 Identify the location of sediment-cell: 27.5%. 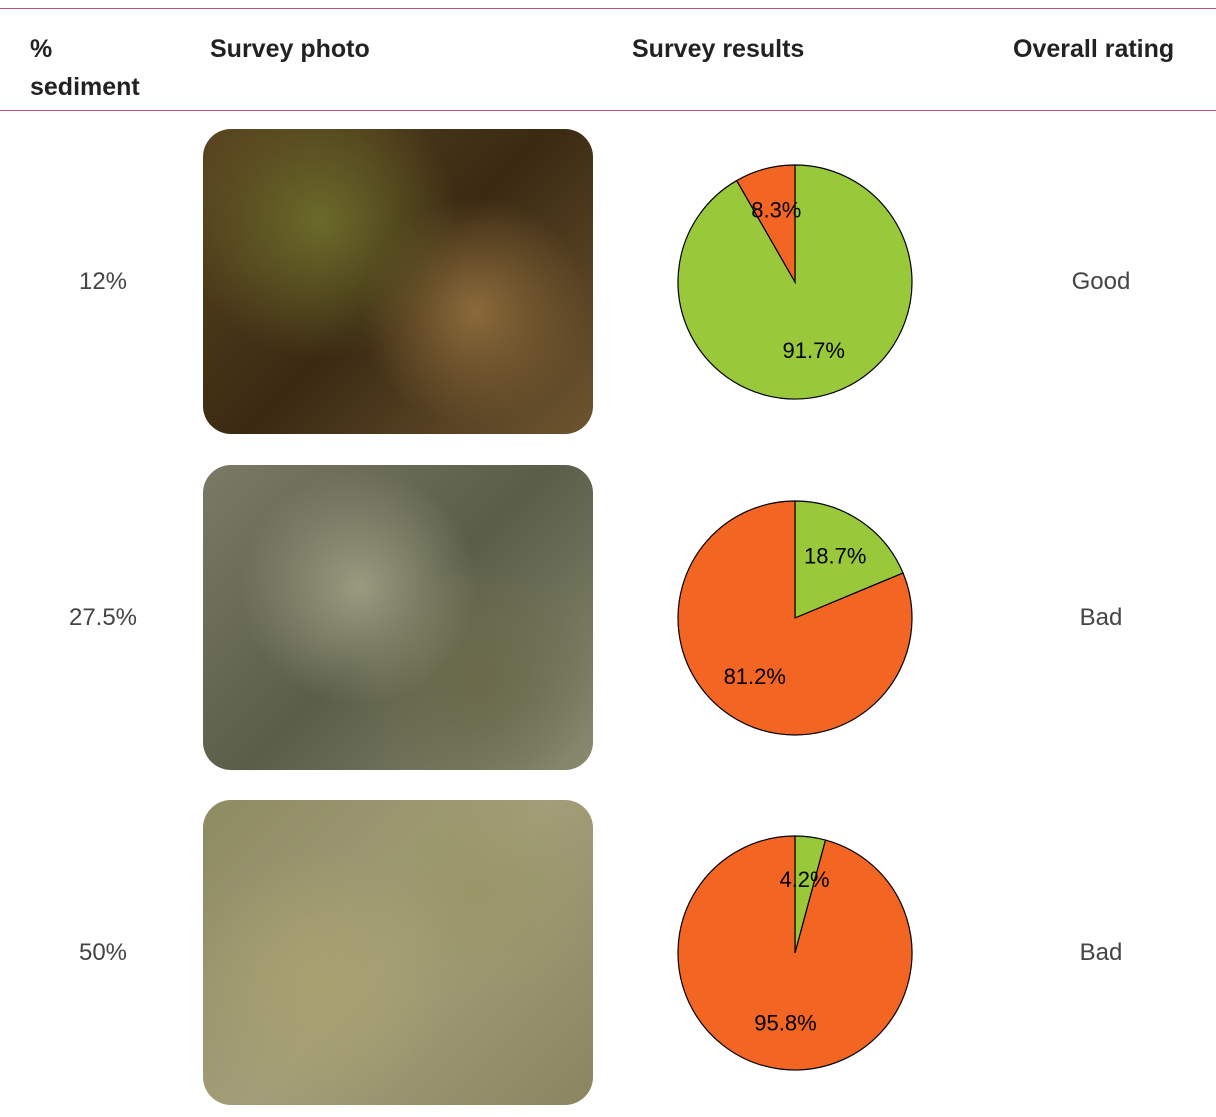
(103, 617).